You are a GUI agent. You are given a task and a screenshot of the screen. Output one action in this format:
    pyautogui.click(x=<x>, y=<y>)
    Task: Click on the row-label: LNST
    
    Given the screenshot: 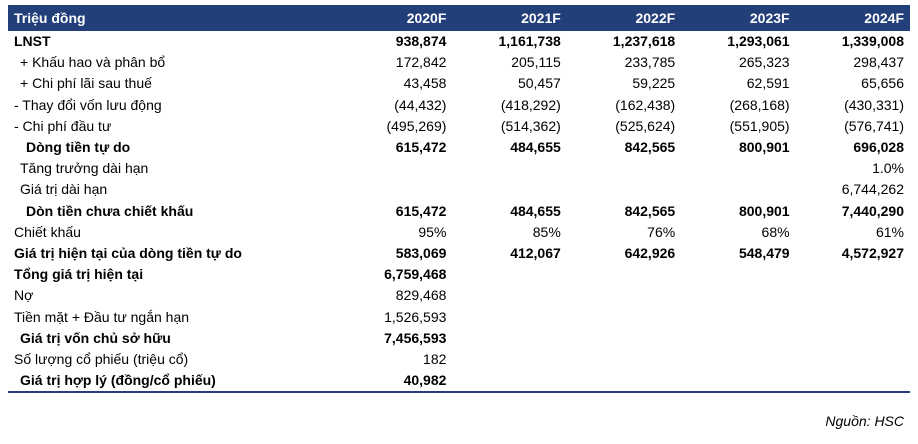 What is the action you would take?
    pyautogui.click(x=32, y=41)
    